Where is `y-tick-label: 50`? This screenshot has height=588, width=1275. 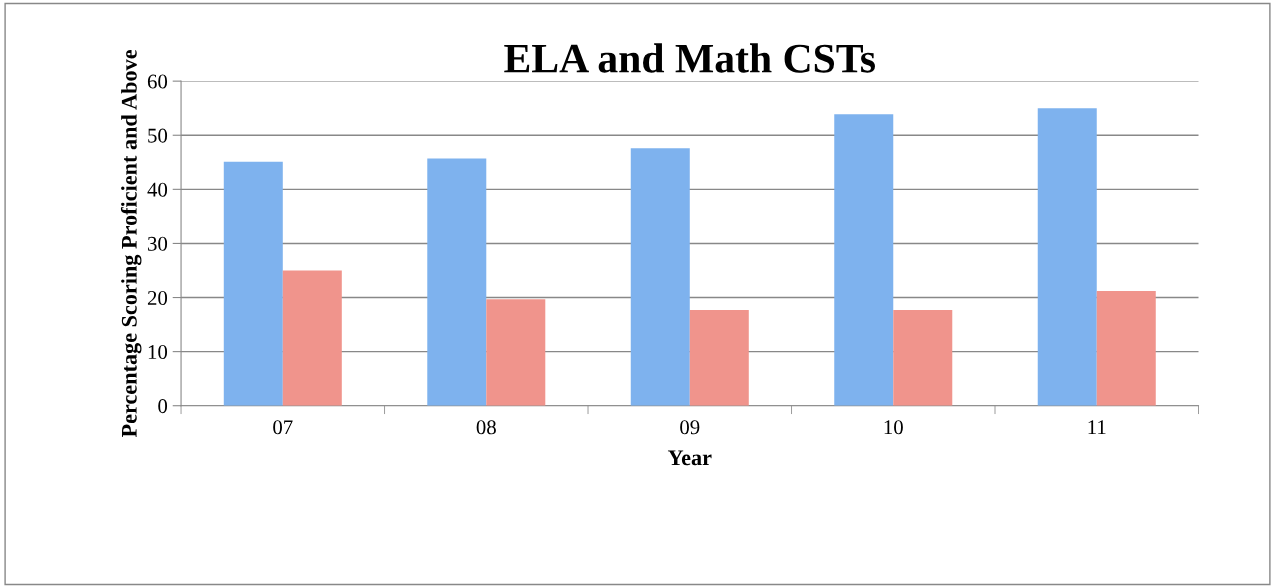
y-tick-label: 50 is located at coordinates (158, 135).